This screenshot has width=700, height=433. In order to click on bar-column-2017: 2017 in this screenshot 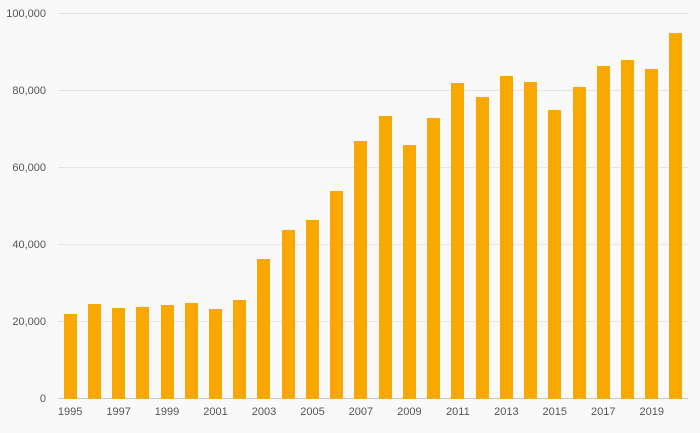, I will do `click(603, 216)`.